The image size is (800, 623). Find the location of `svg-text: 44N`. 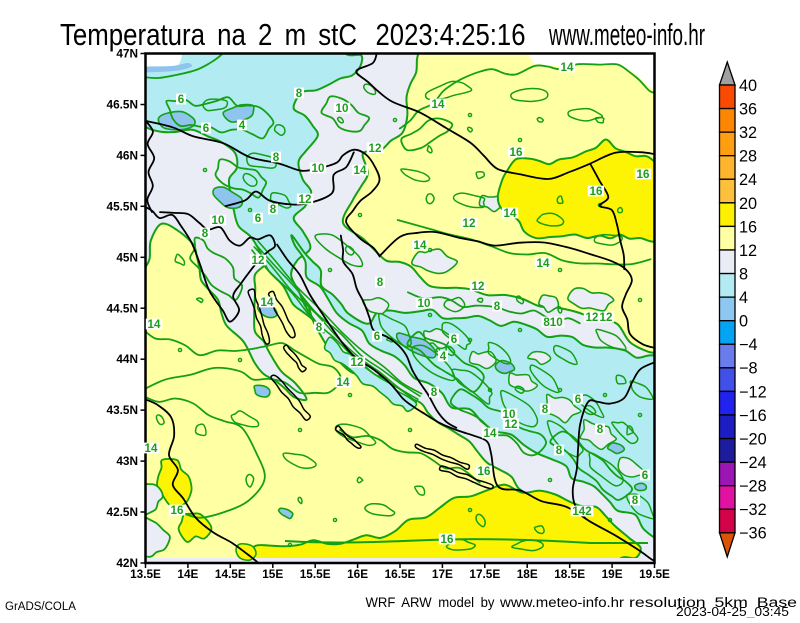

svg-text: 44N is located at coordinates (127, 359).